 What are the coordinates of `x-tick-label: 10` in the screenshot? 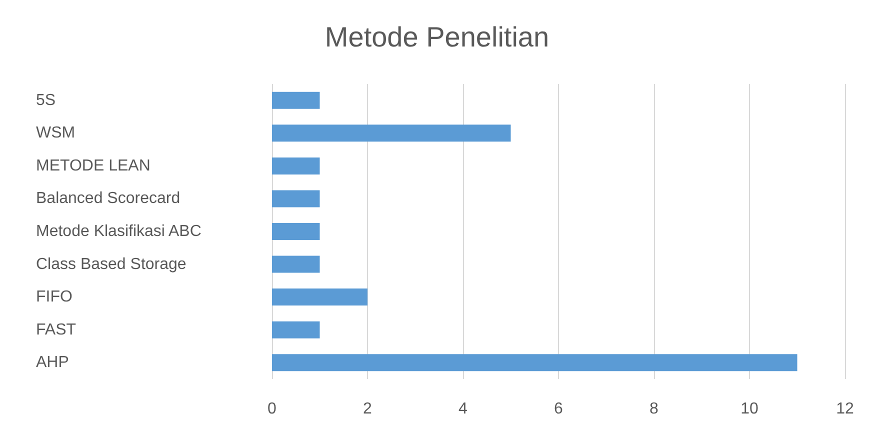 It's located at (749, 409).